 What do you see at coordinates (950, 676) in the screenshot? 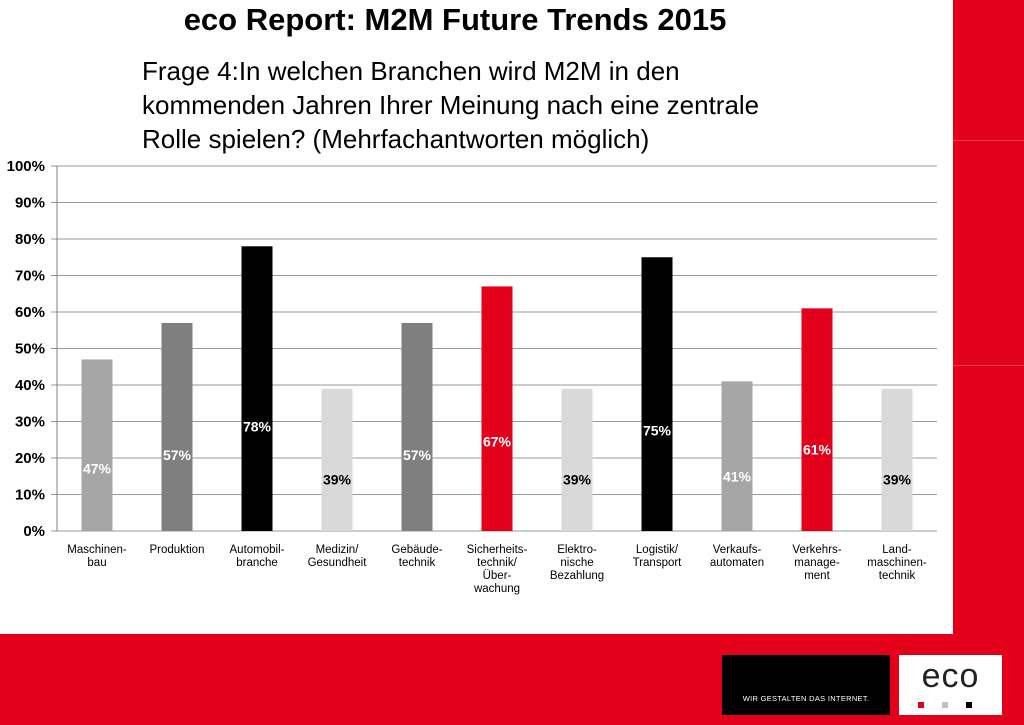
I see `logo-wordmark: eco` at bounding box center [950, 676].